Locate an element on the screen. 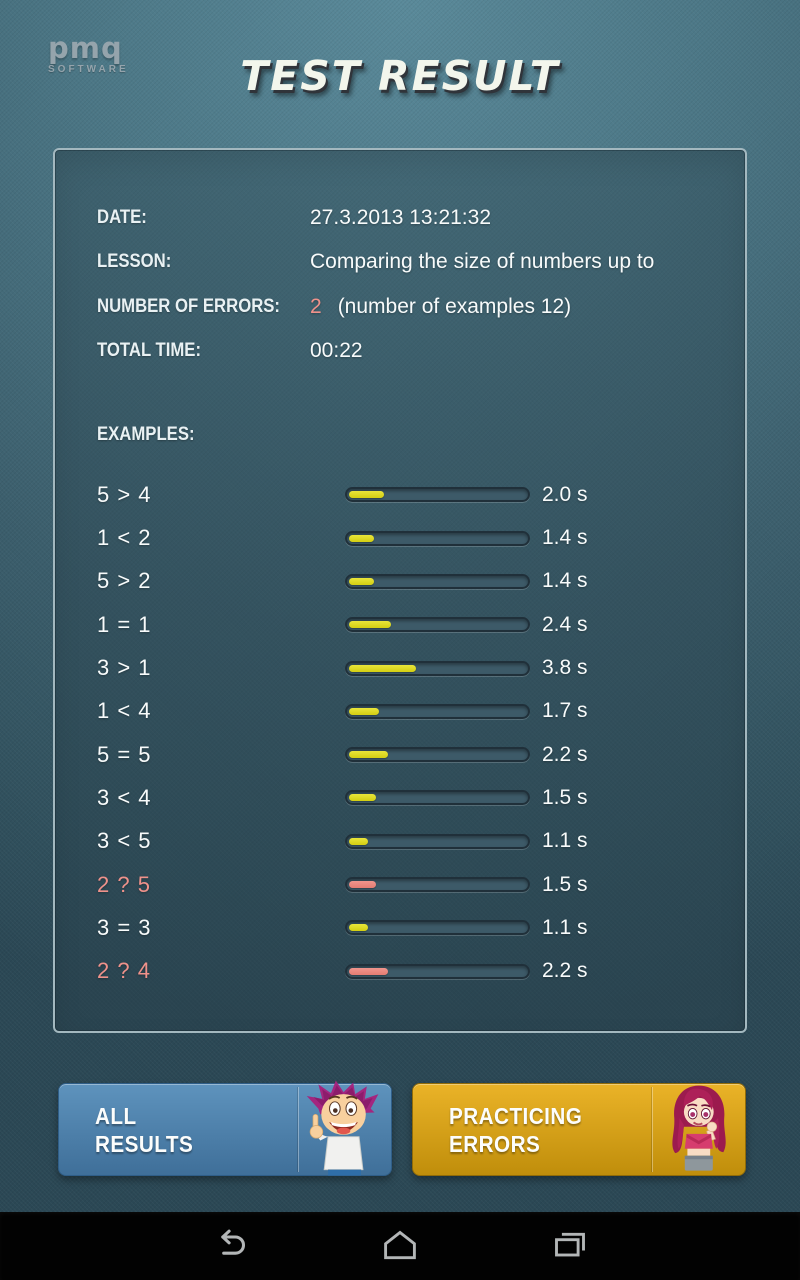 This screenshot has height=1280, width=800. example-row: 5 > 4 2.0 s is located at coordinates (412, 494).